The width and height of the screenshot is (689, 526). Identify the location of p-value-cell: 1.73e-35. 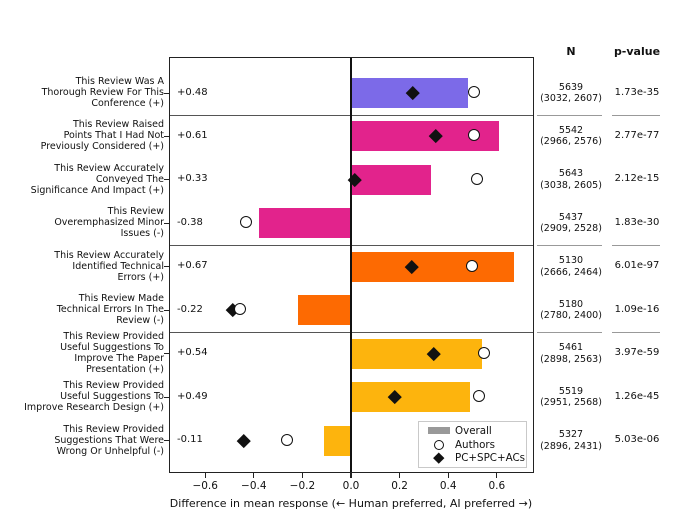
(637, 92).